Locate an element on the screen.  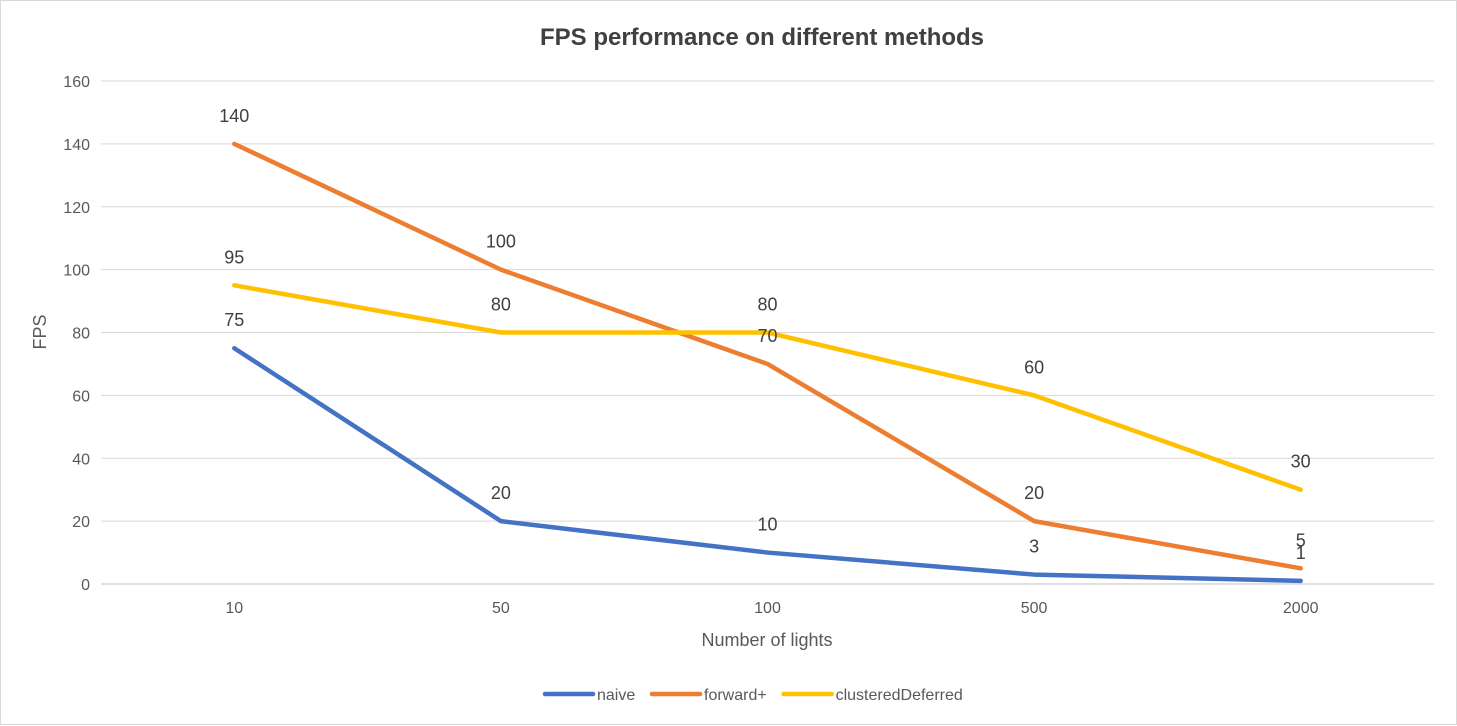
x-tick-label: 50 is located at coordinates (501, 608).